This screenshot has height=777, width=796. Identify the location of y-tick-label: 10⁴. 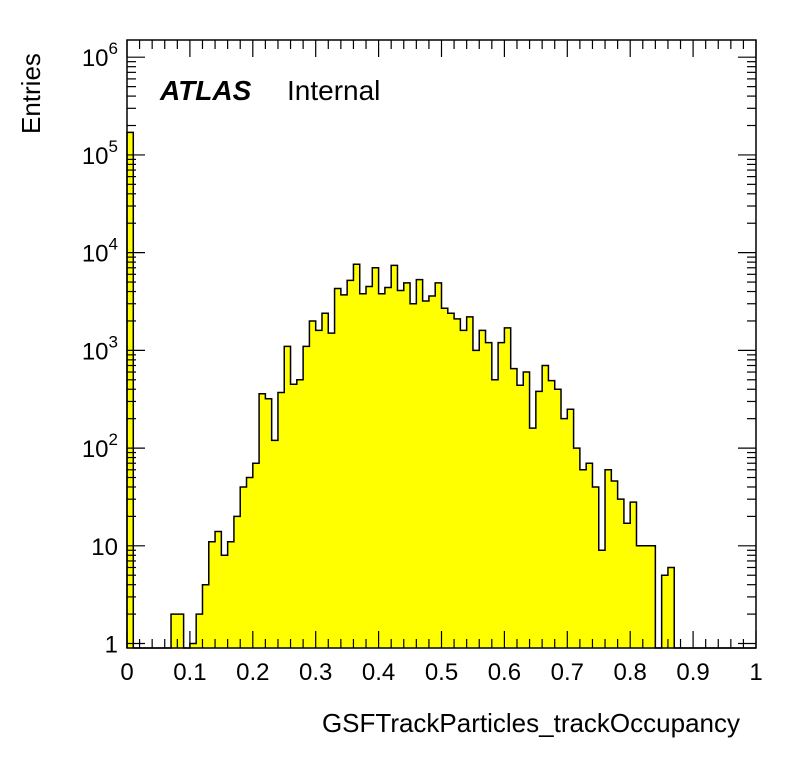
(100, 251).